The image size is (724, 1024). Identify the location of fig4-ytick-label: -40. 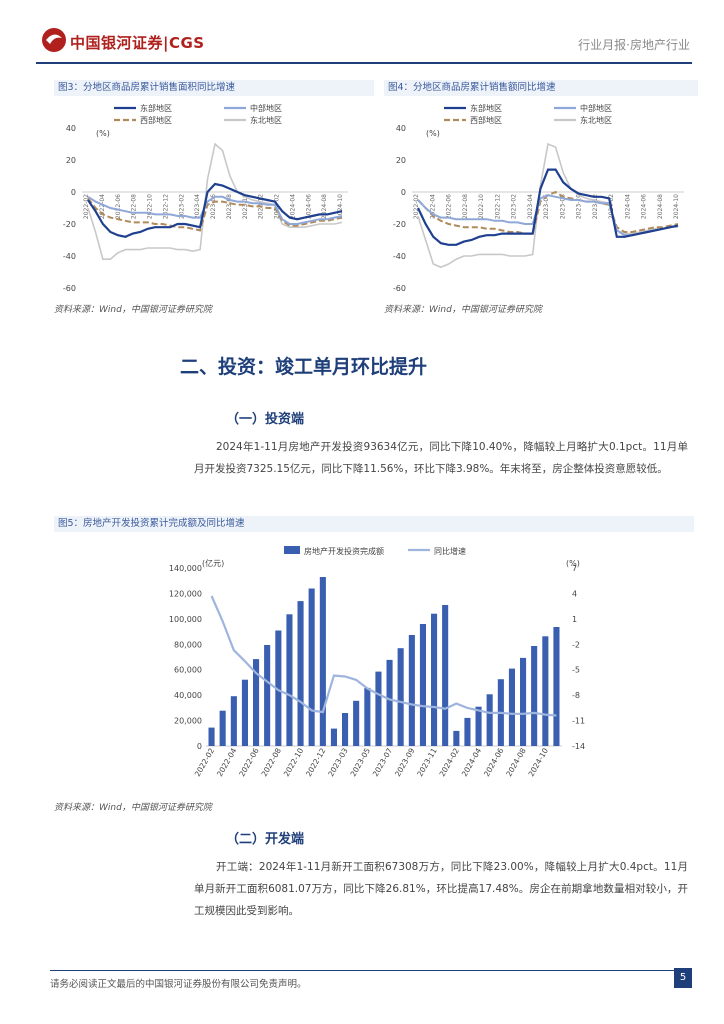
(399, 256).